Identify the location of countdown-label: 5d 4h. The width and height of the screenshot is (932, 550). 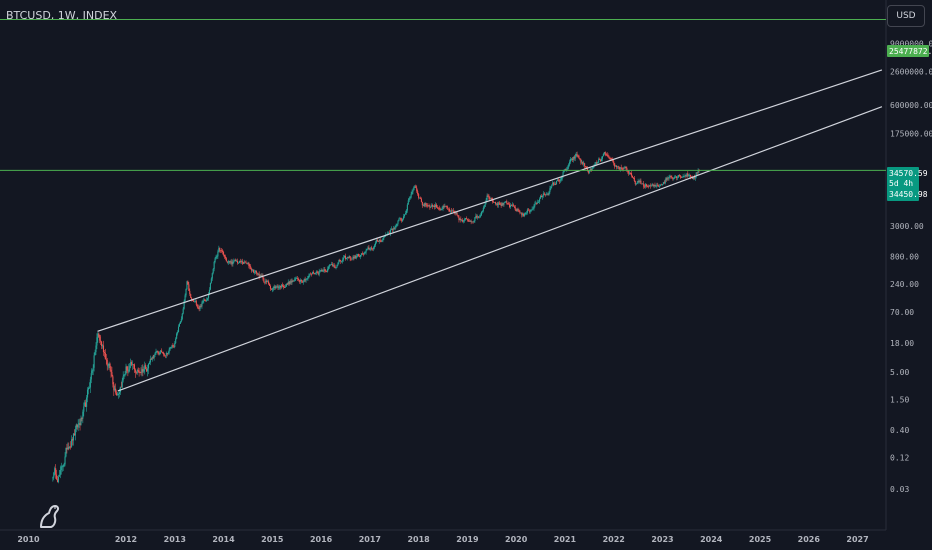
(901, 183).